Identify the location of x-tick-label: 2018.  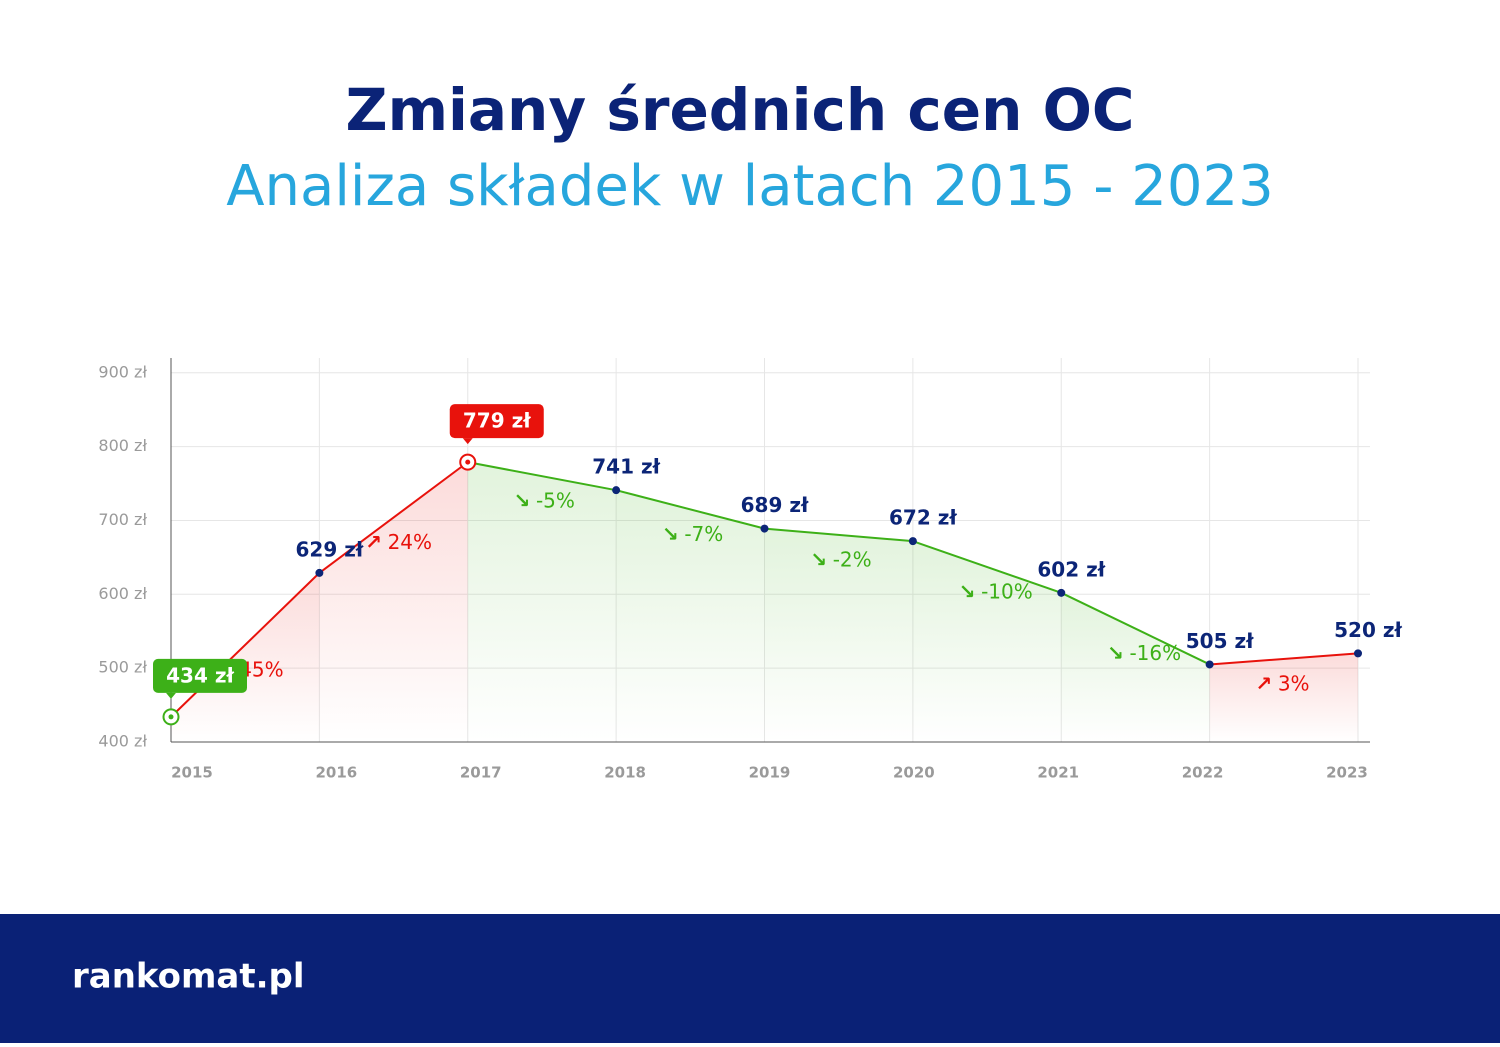
(625, 773).